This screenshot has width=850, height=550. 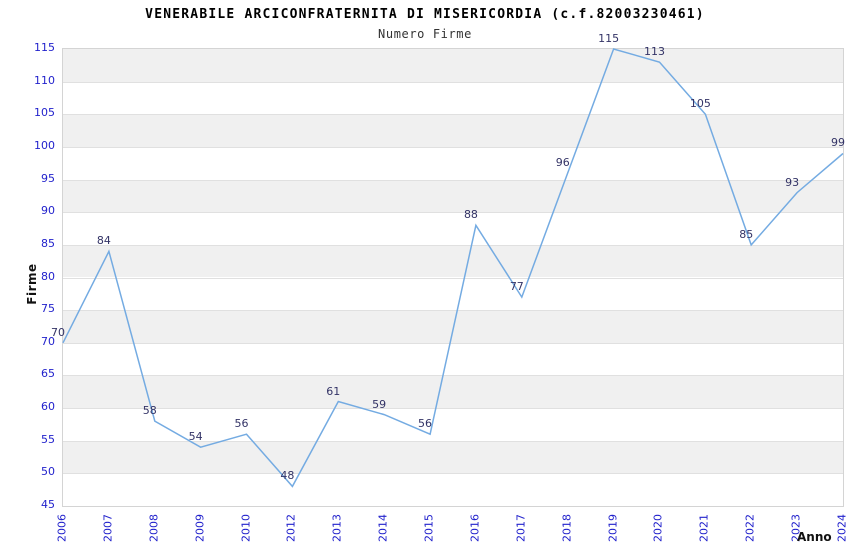 What do you see at coordinates (562, 163) in the screenshot?
I see `data-point-label: 96` at bounding box center [562, 163].